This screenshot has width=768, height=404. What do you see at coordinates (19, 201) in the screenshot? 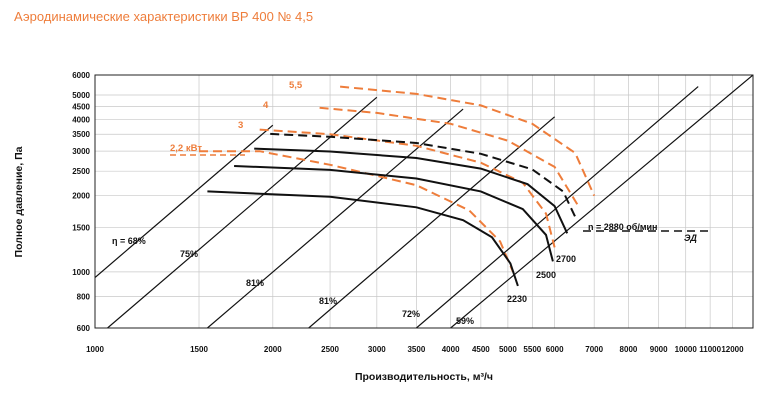
I see `y-axis-label: Полное давление, Па` at bounding box center [19, 201].